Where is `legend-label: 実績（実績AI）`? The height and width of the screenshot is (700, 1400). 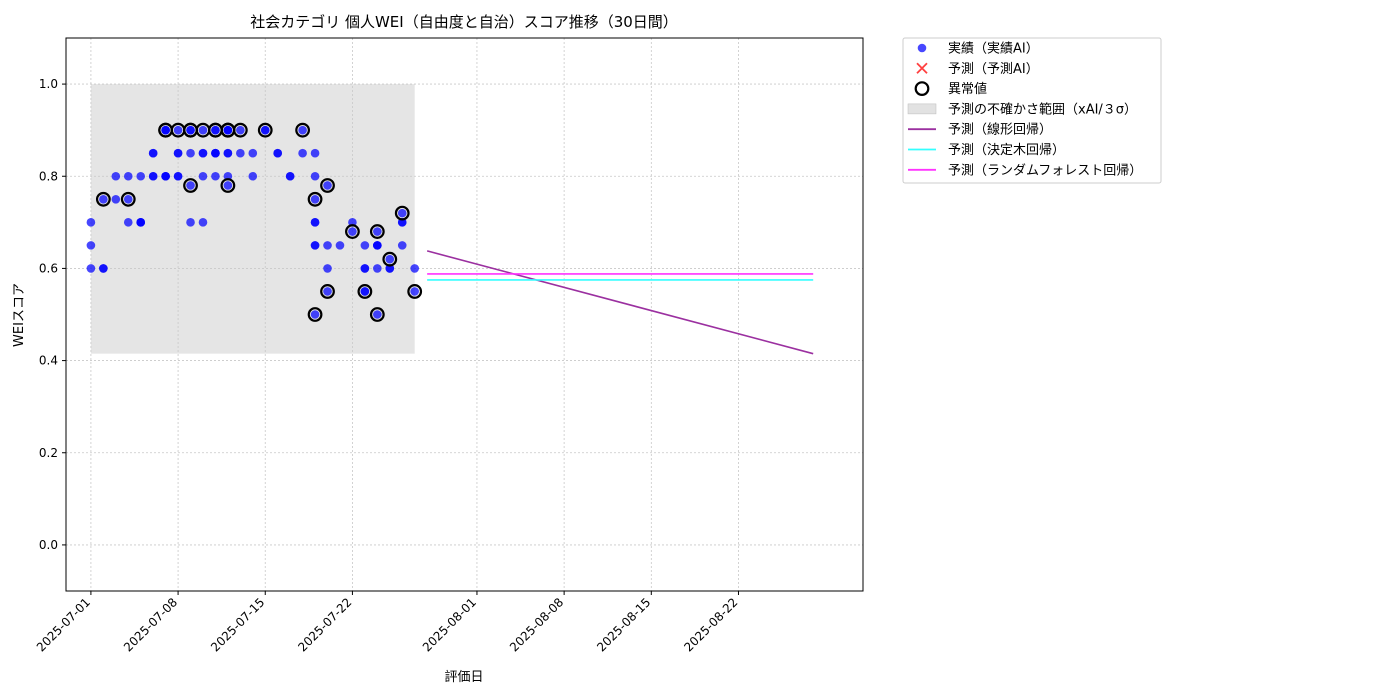
legend-label: 実績（実績AI） is located at coordinates (993, 49).